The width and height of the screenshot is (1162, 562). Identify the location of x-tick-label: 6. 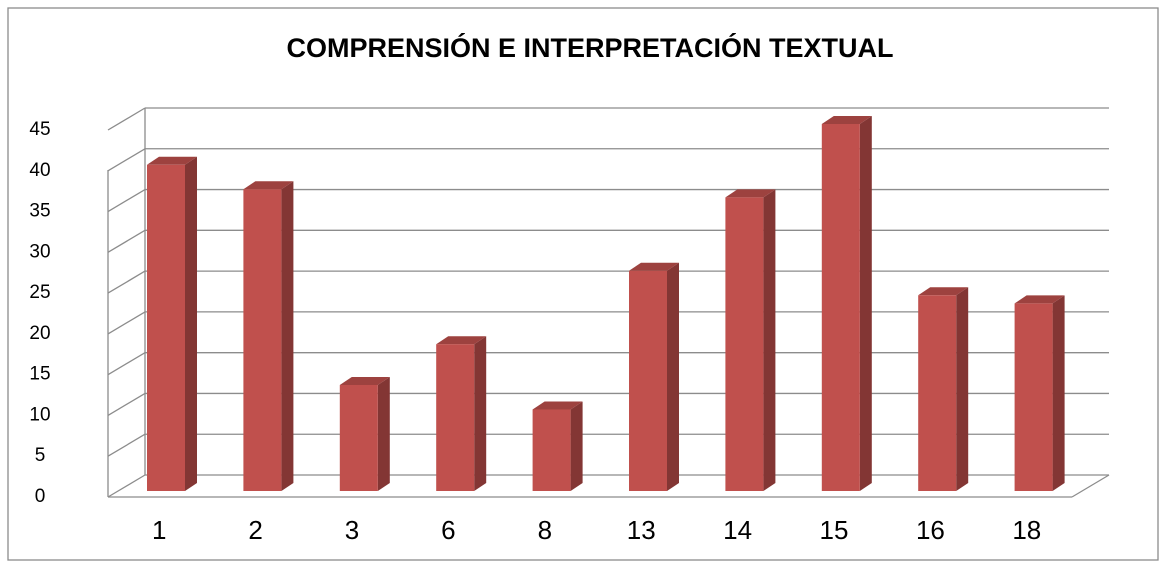
(448, 530).